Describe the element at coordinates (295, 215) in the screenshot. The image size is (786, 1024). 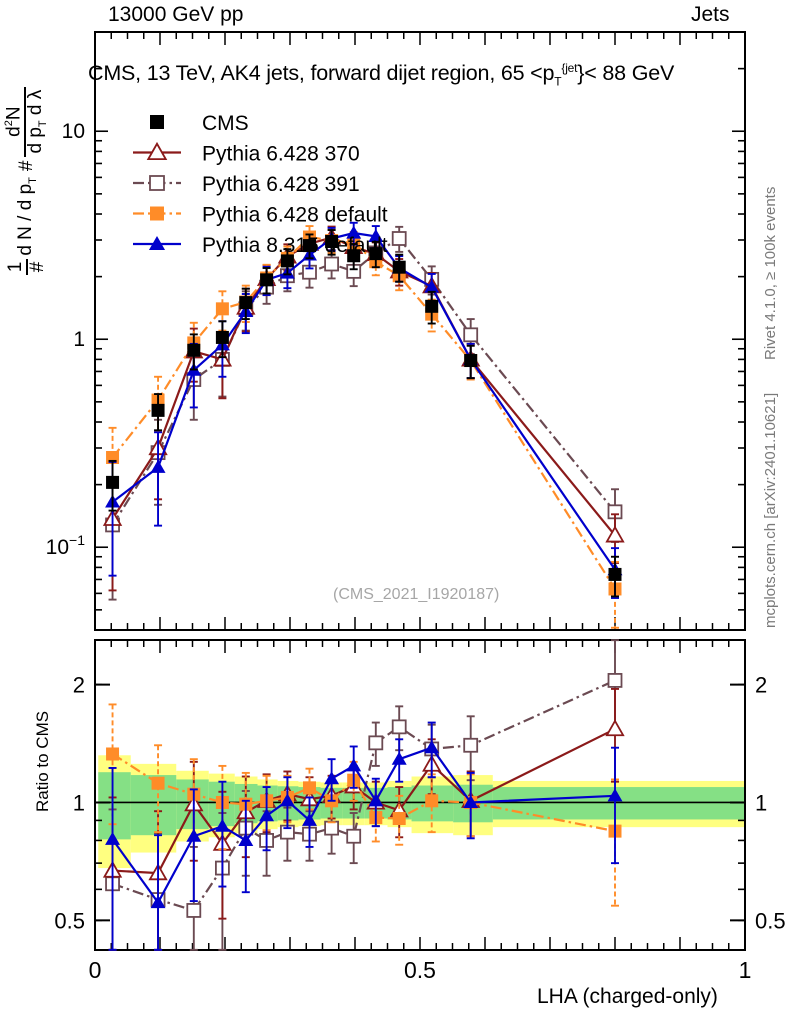
I see `legend-label-4: Pythia 6.428 default` at that location.